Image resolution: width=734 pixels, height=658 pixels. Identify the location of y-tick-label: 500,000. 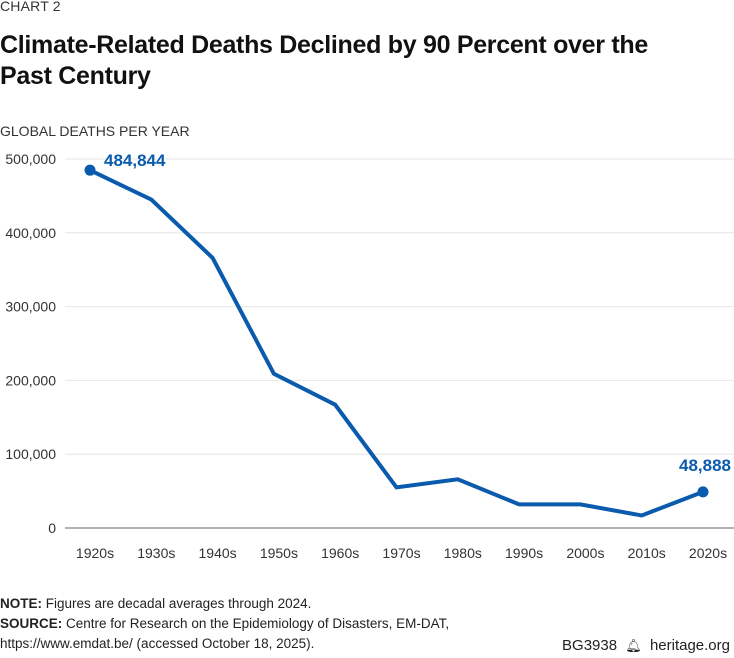
(30, 159).